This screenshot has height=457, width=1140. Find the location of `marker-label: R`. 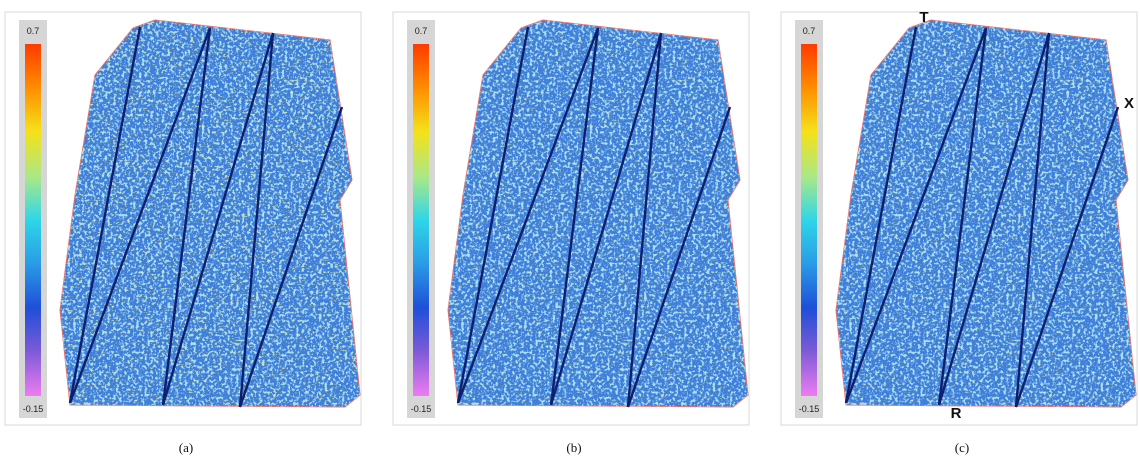

marker-label: R is located at coordinates (956, 413).